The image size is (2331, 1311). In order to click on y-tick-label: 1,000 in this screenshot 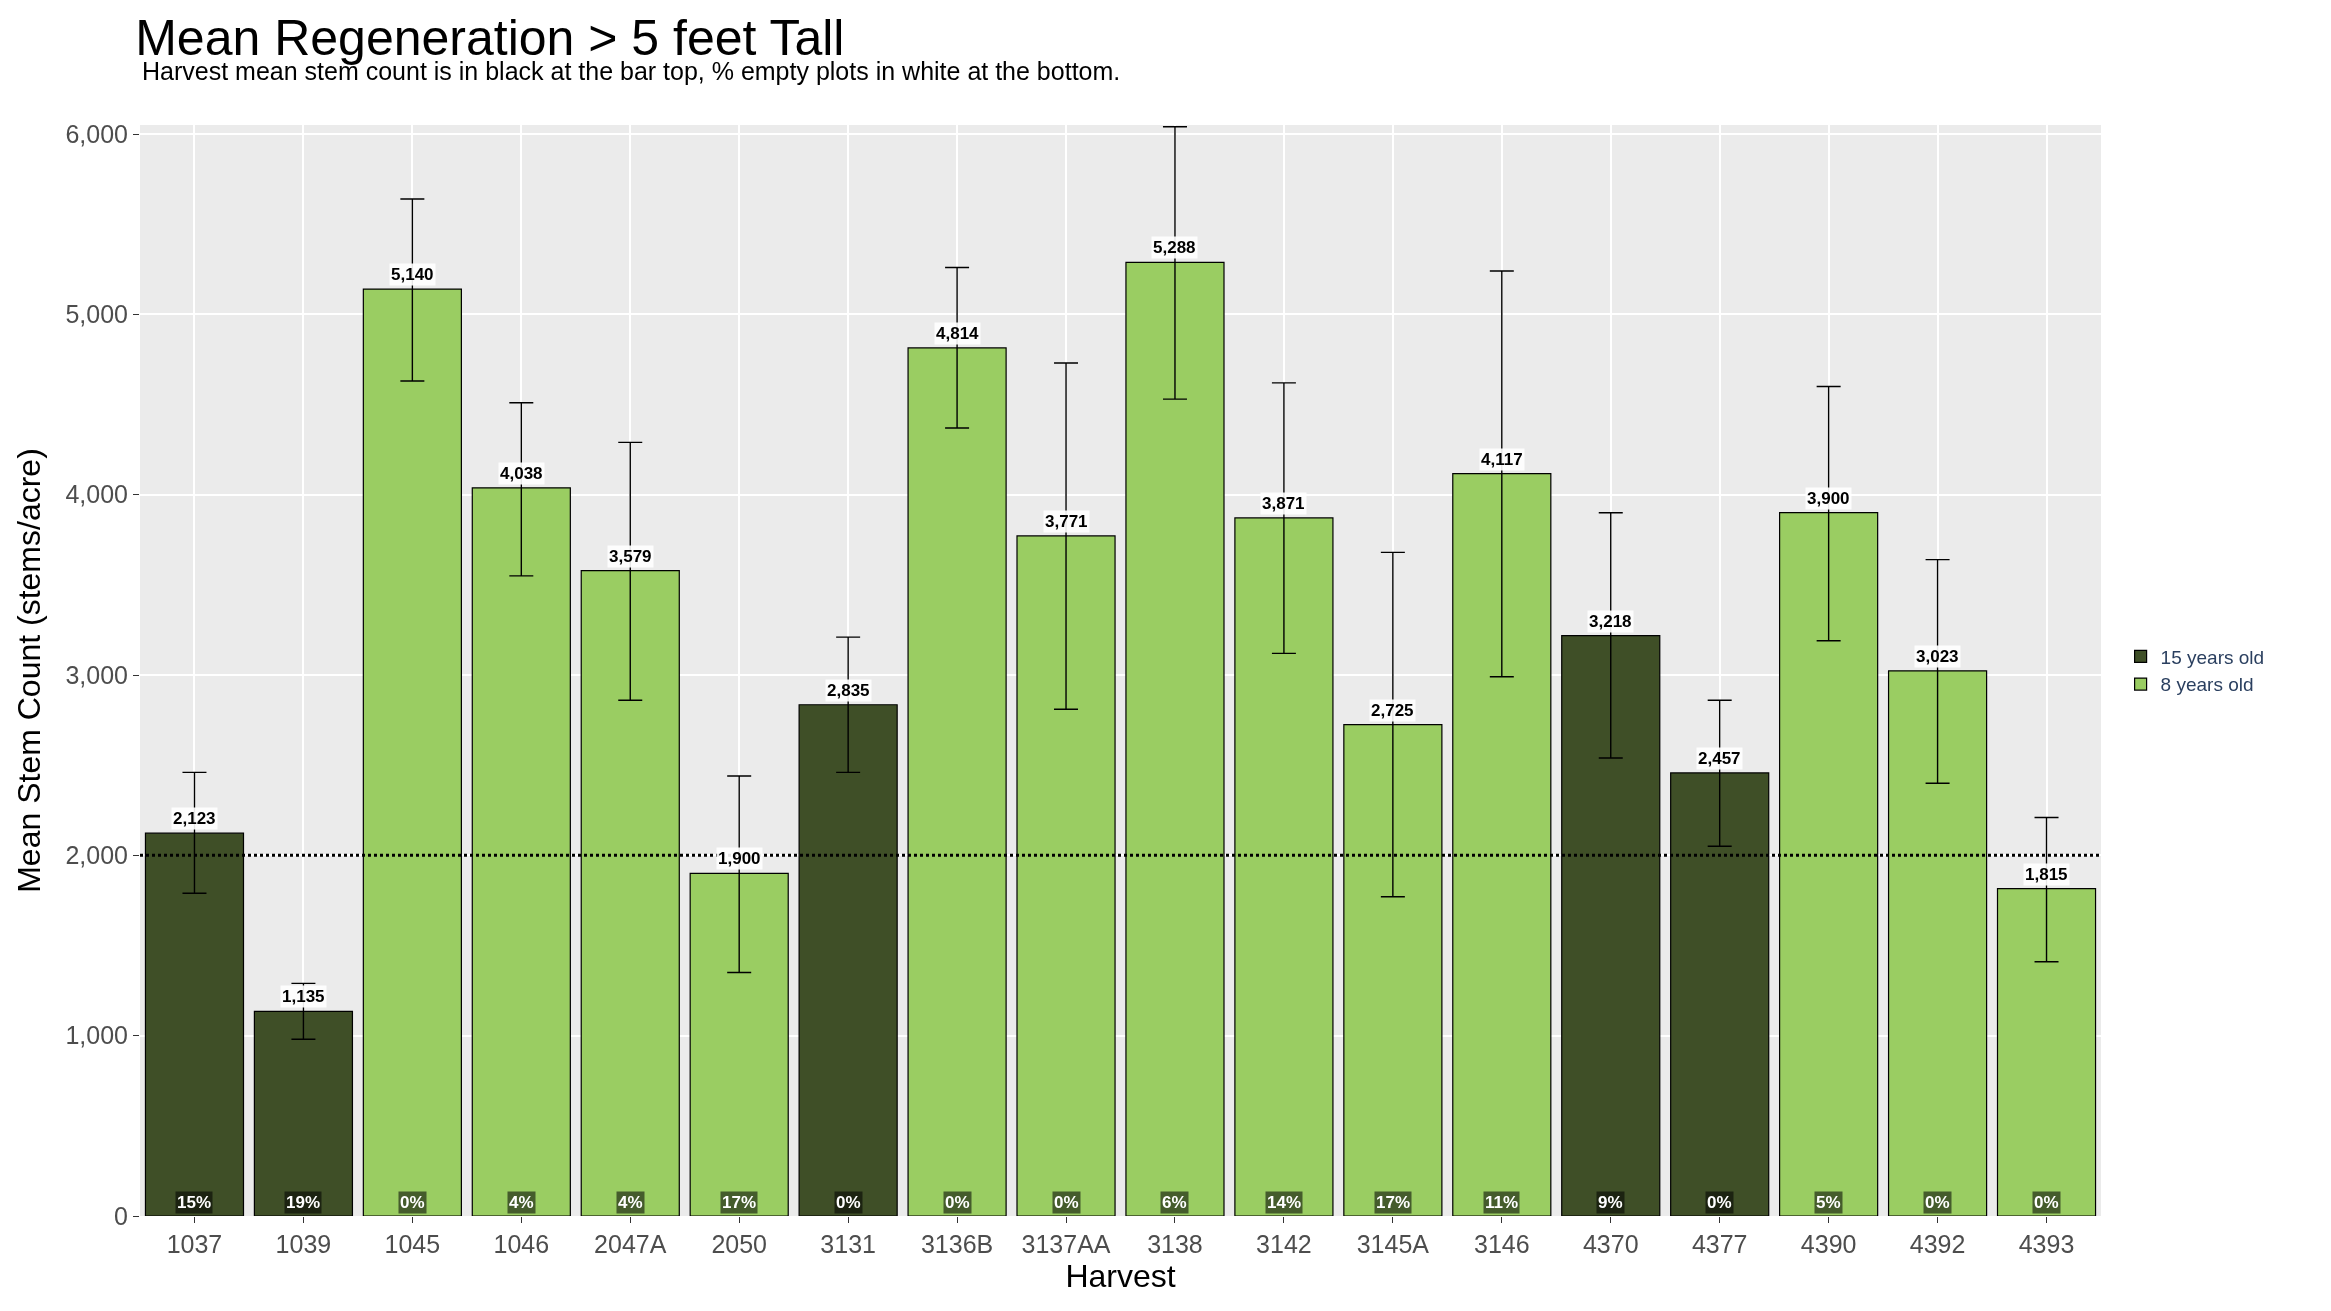, I will do `click(96, 1035)`.